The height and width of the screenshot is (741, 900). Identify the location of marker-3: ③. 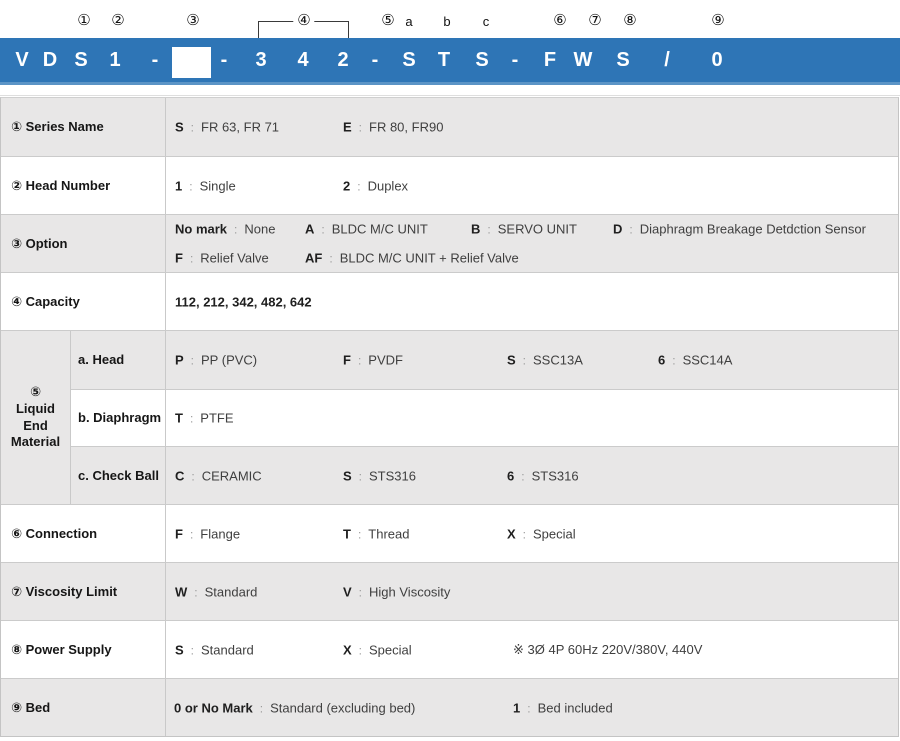
(193, 20).